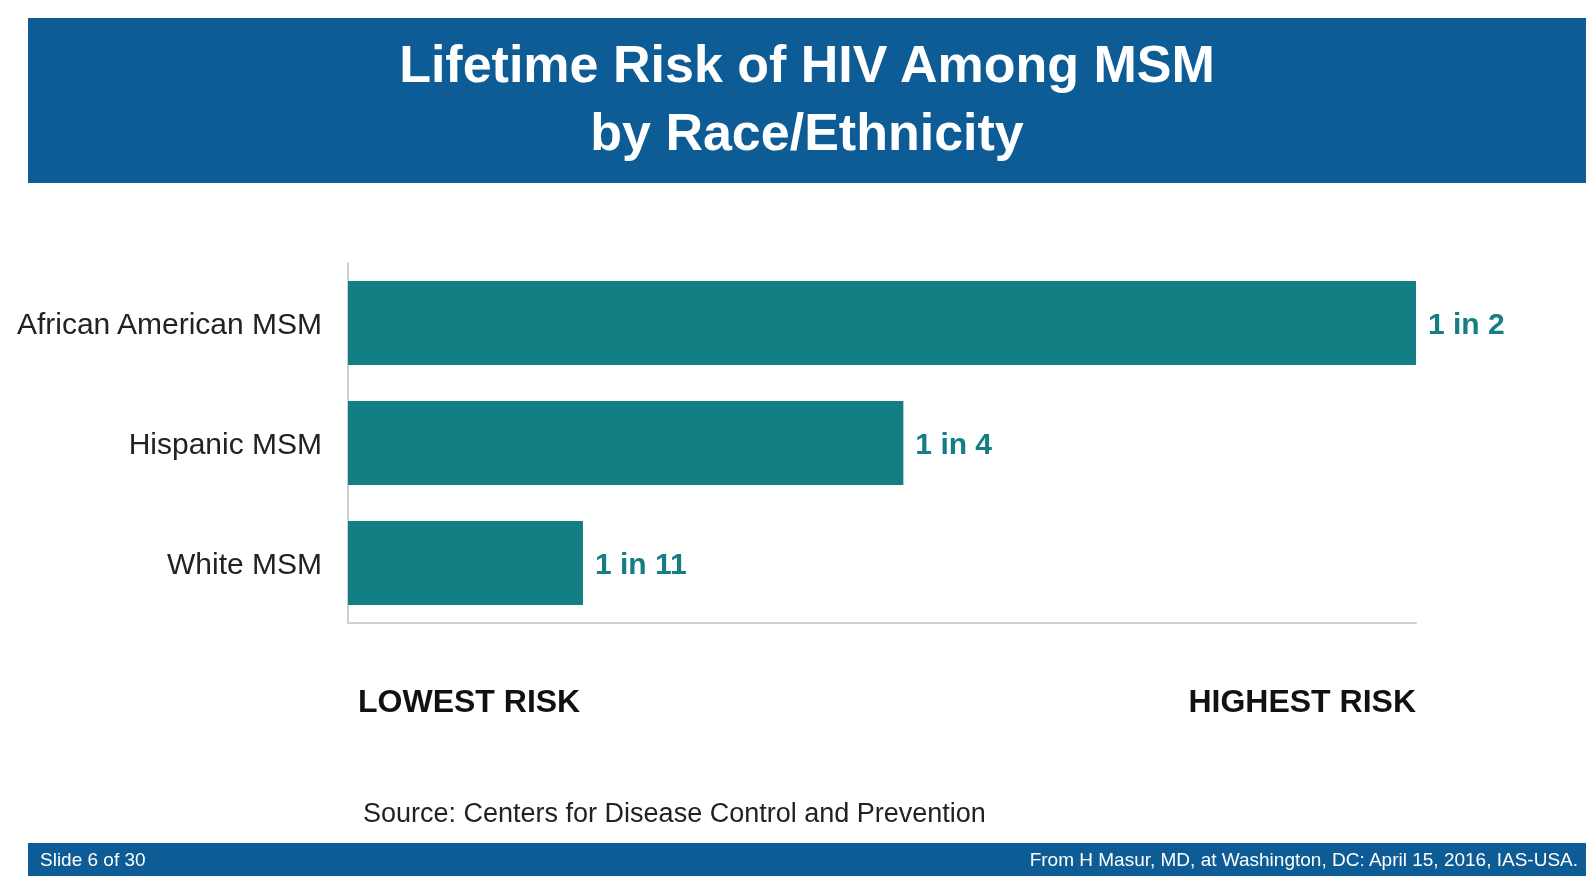 The image size is (1594, 884). I want to click on annotation: 1 in 11, so click(640, 563).